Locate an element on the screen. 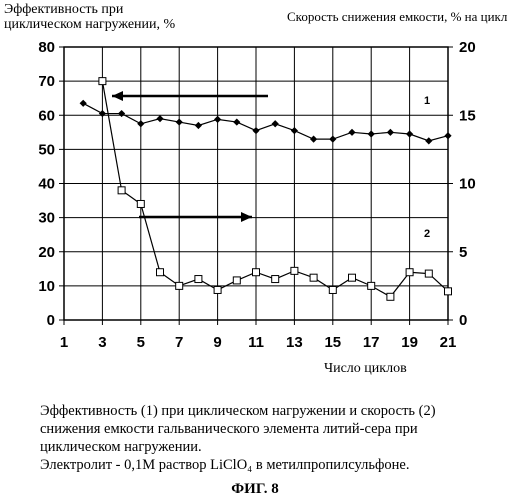 This screenshot has height=499, width=510. figure-label: ФИГ. 8 is located at coordinates (255, 489).